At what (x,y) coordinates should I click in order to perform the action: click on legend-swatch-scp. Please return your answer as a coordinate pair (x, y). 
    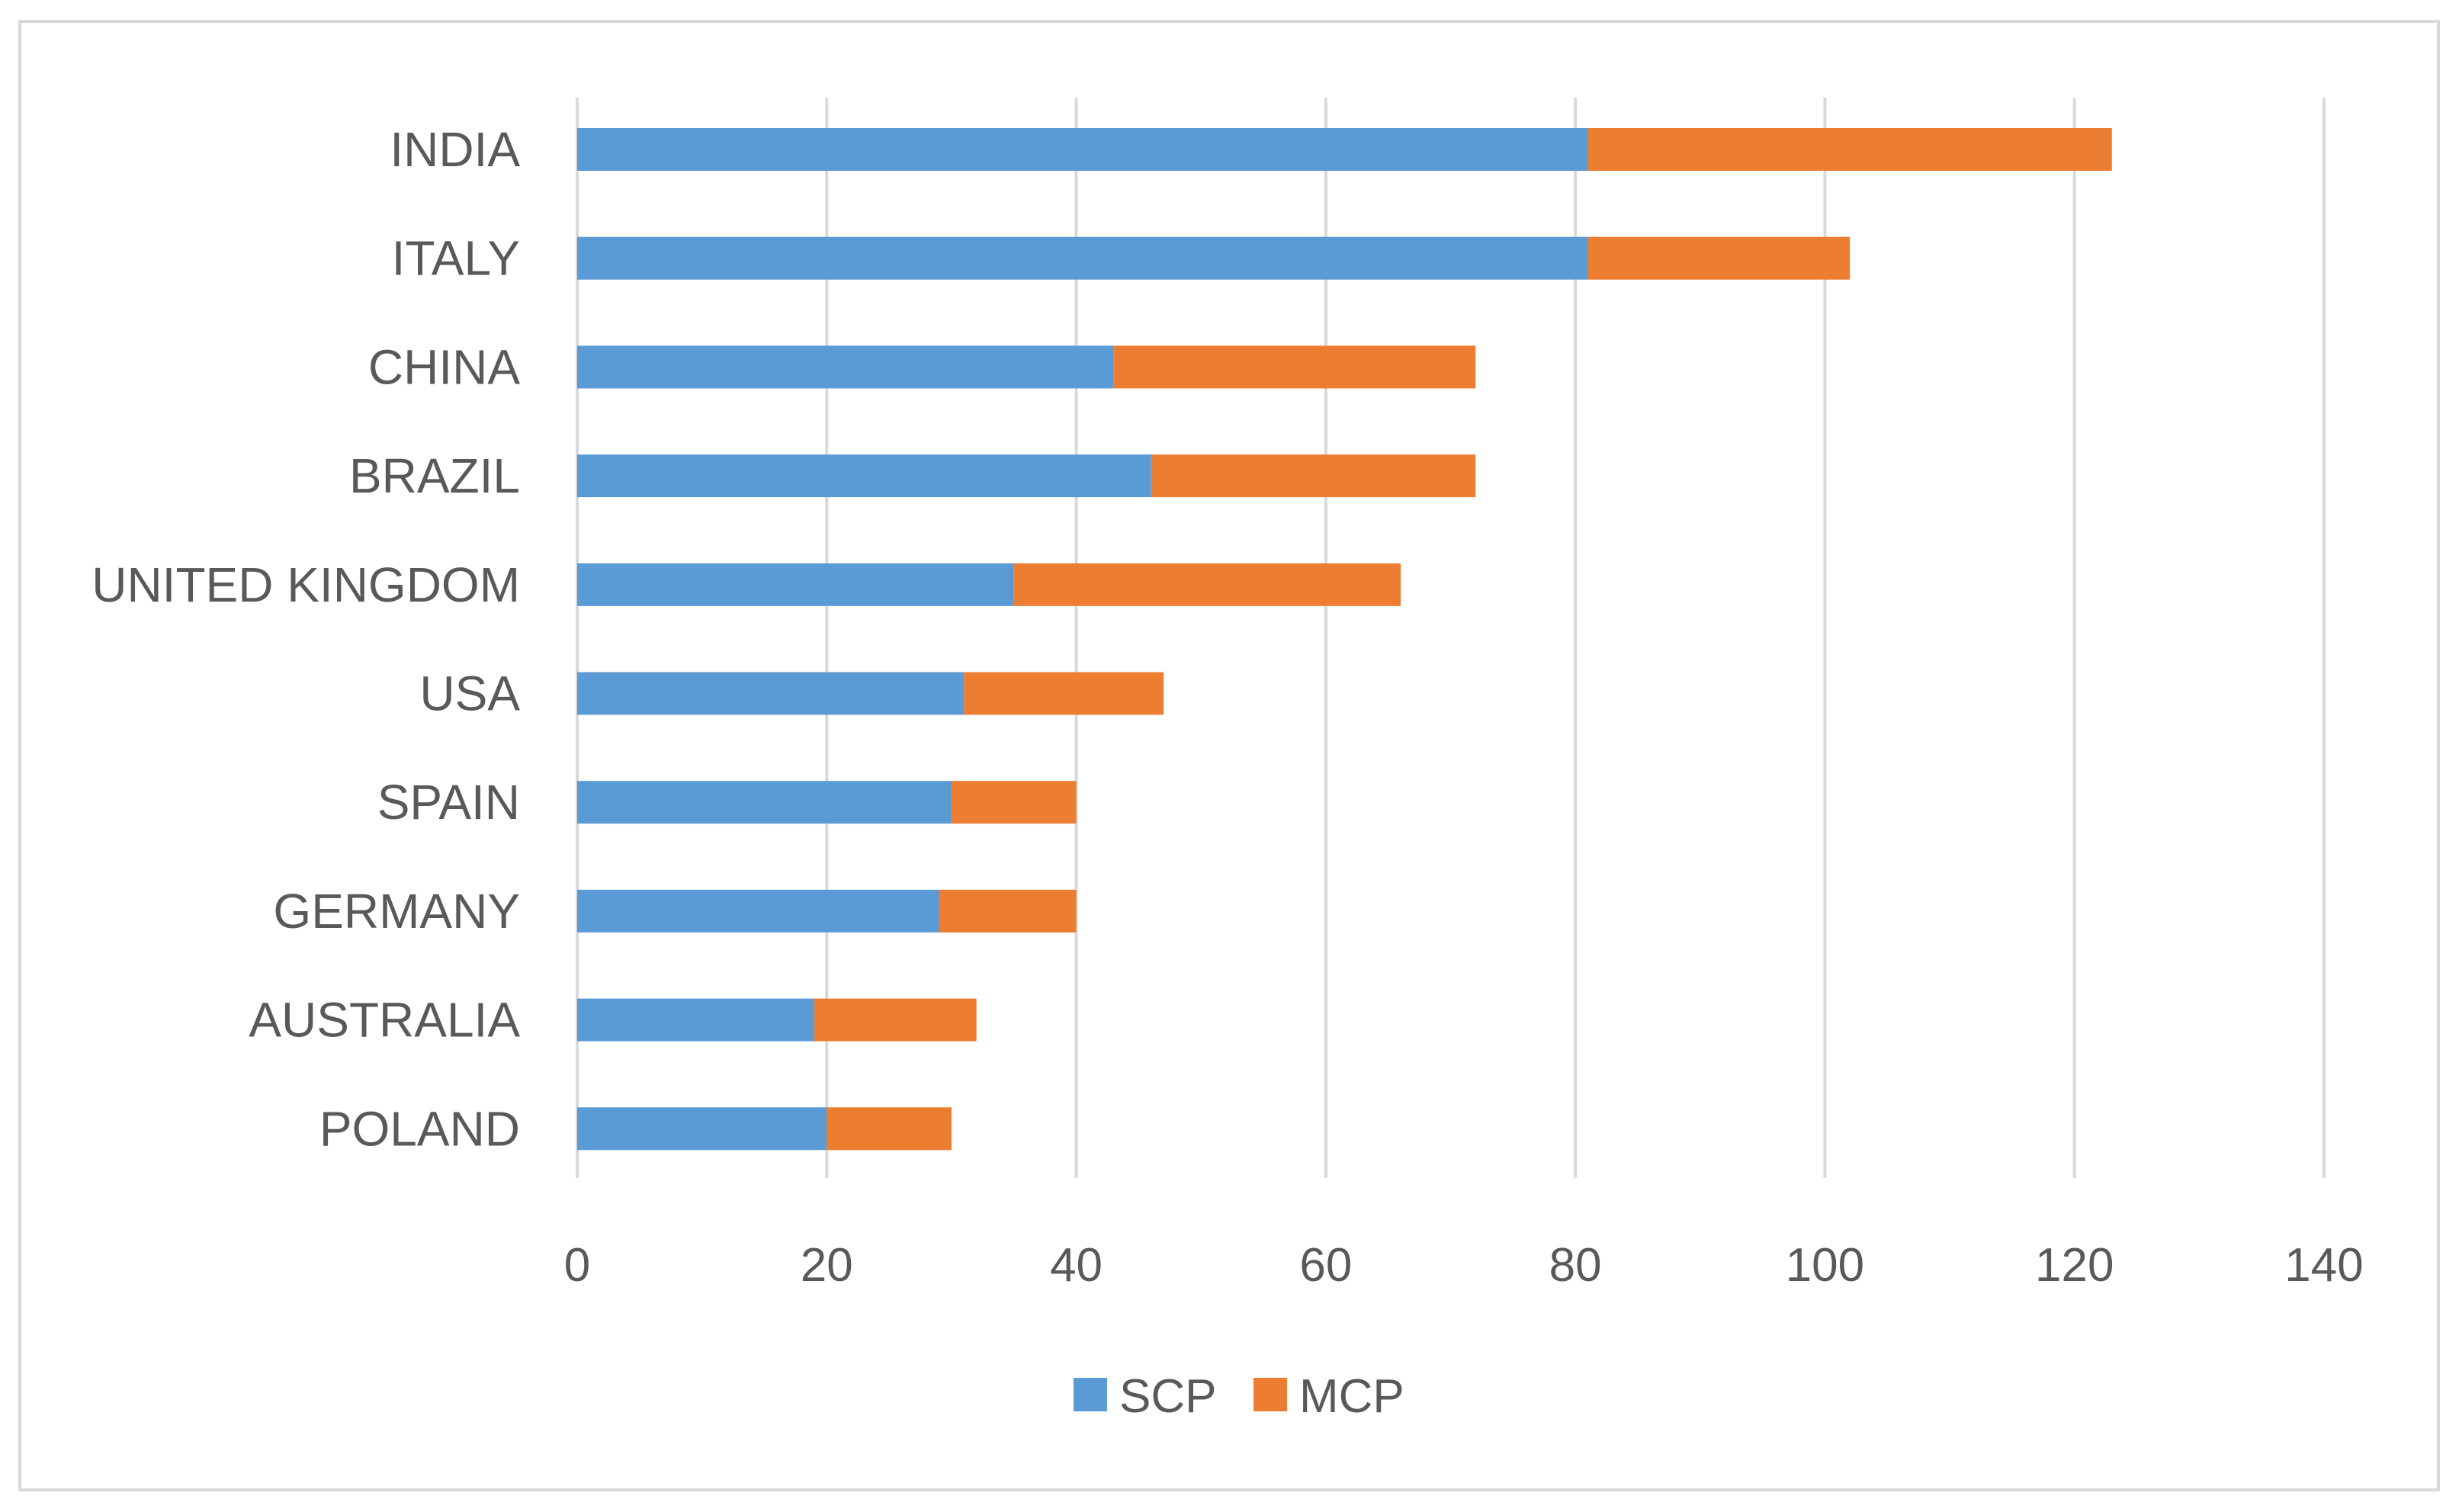
    Looking at the image, I should click on (1090, 1394).